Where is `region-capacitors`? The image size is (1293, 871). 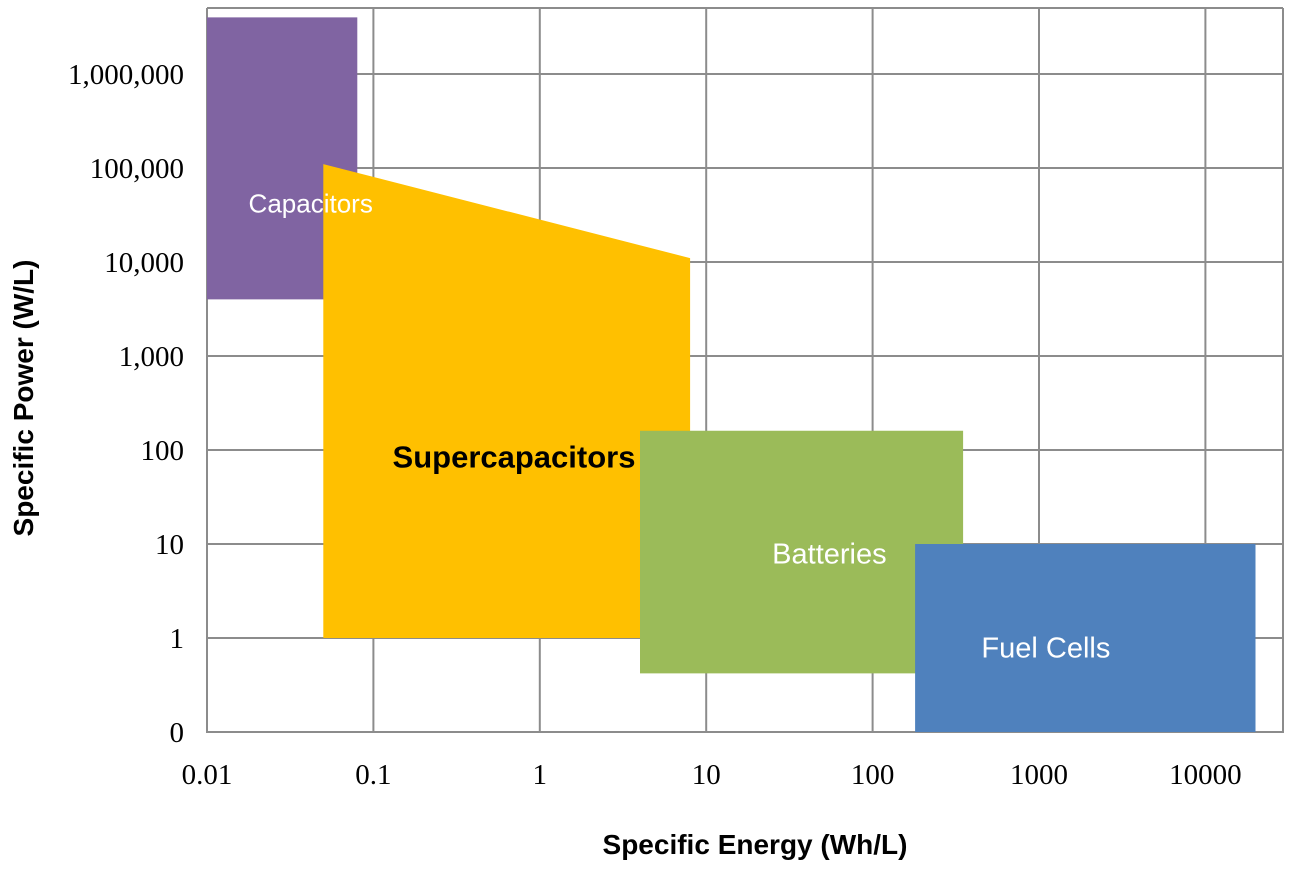
region-capacitors is located at coordinates (282, 158).